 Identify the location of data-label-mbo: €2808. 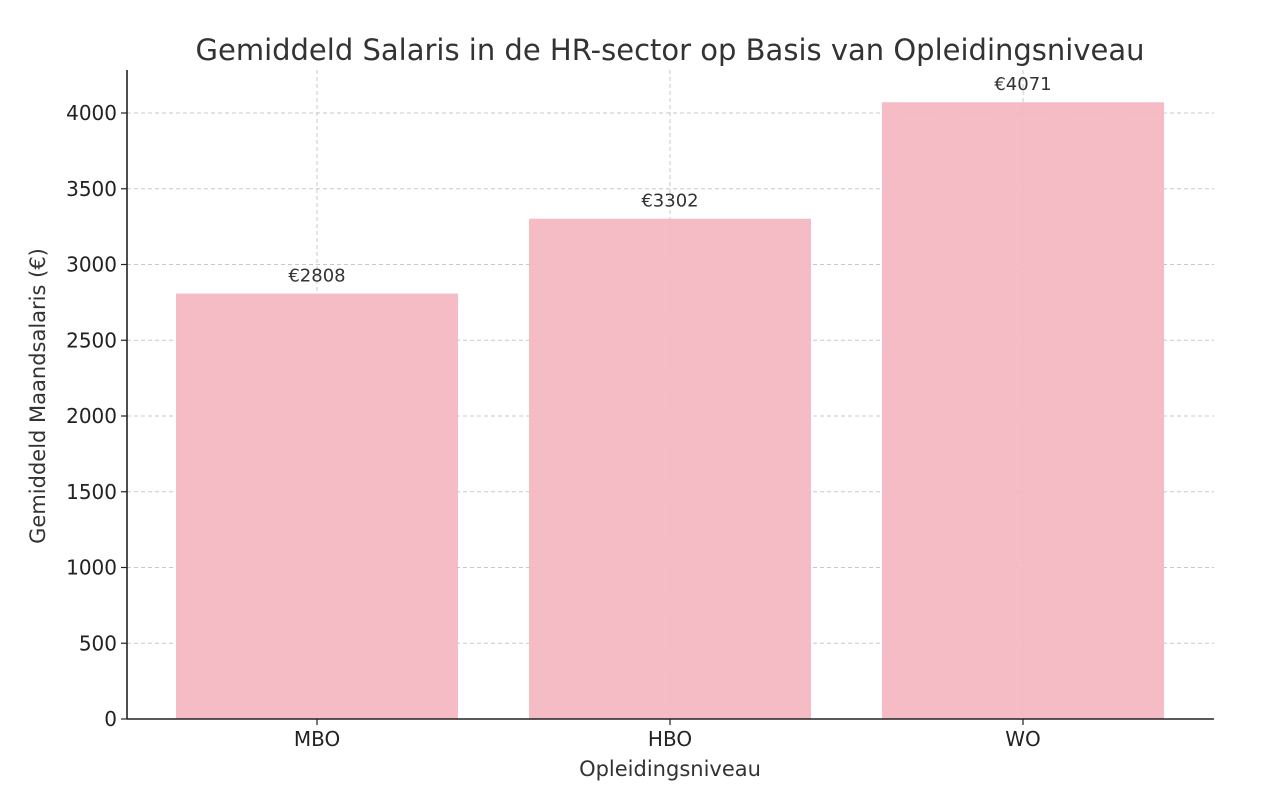
(316, 276).